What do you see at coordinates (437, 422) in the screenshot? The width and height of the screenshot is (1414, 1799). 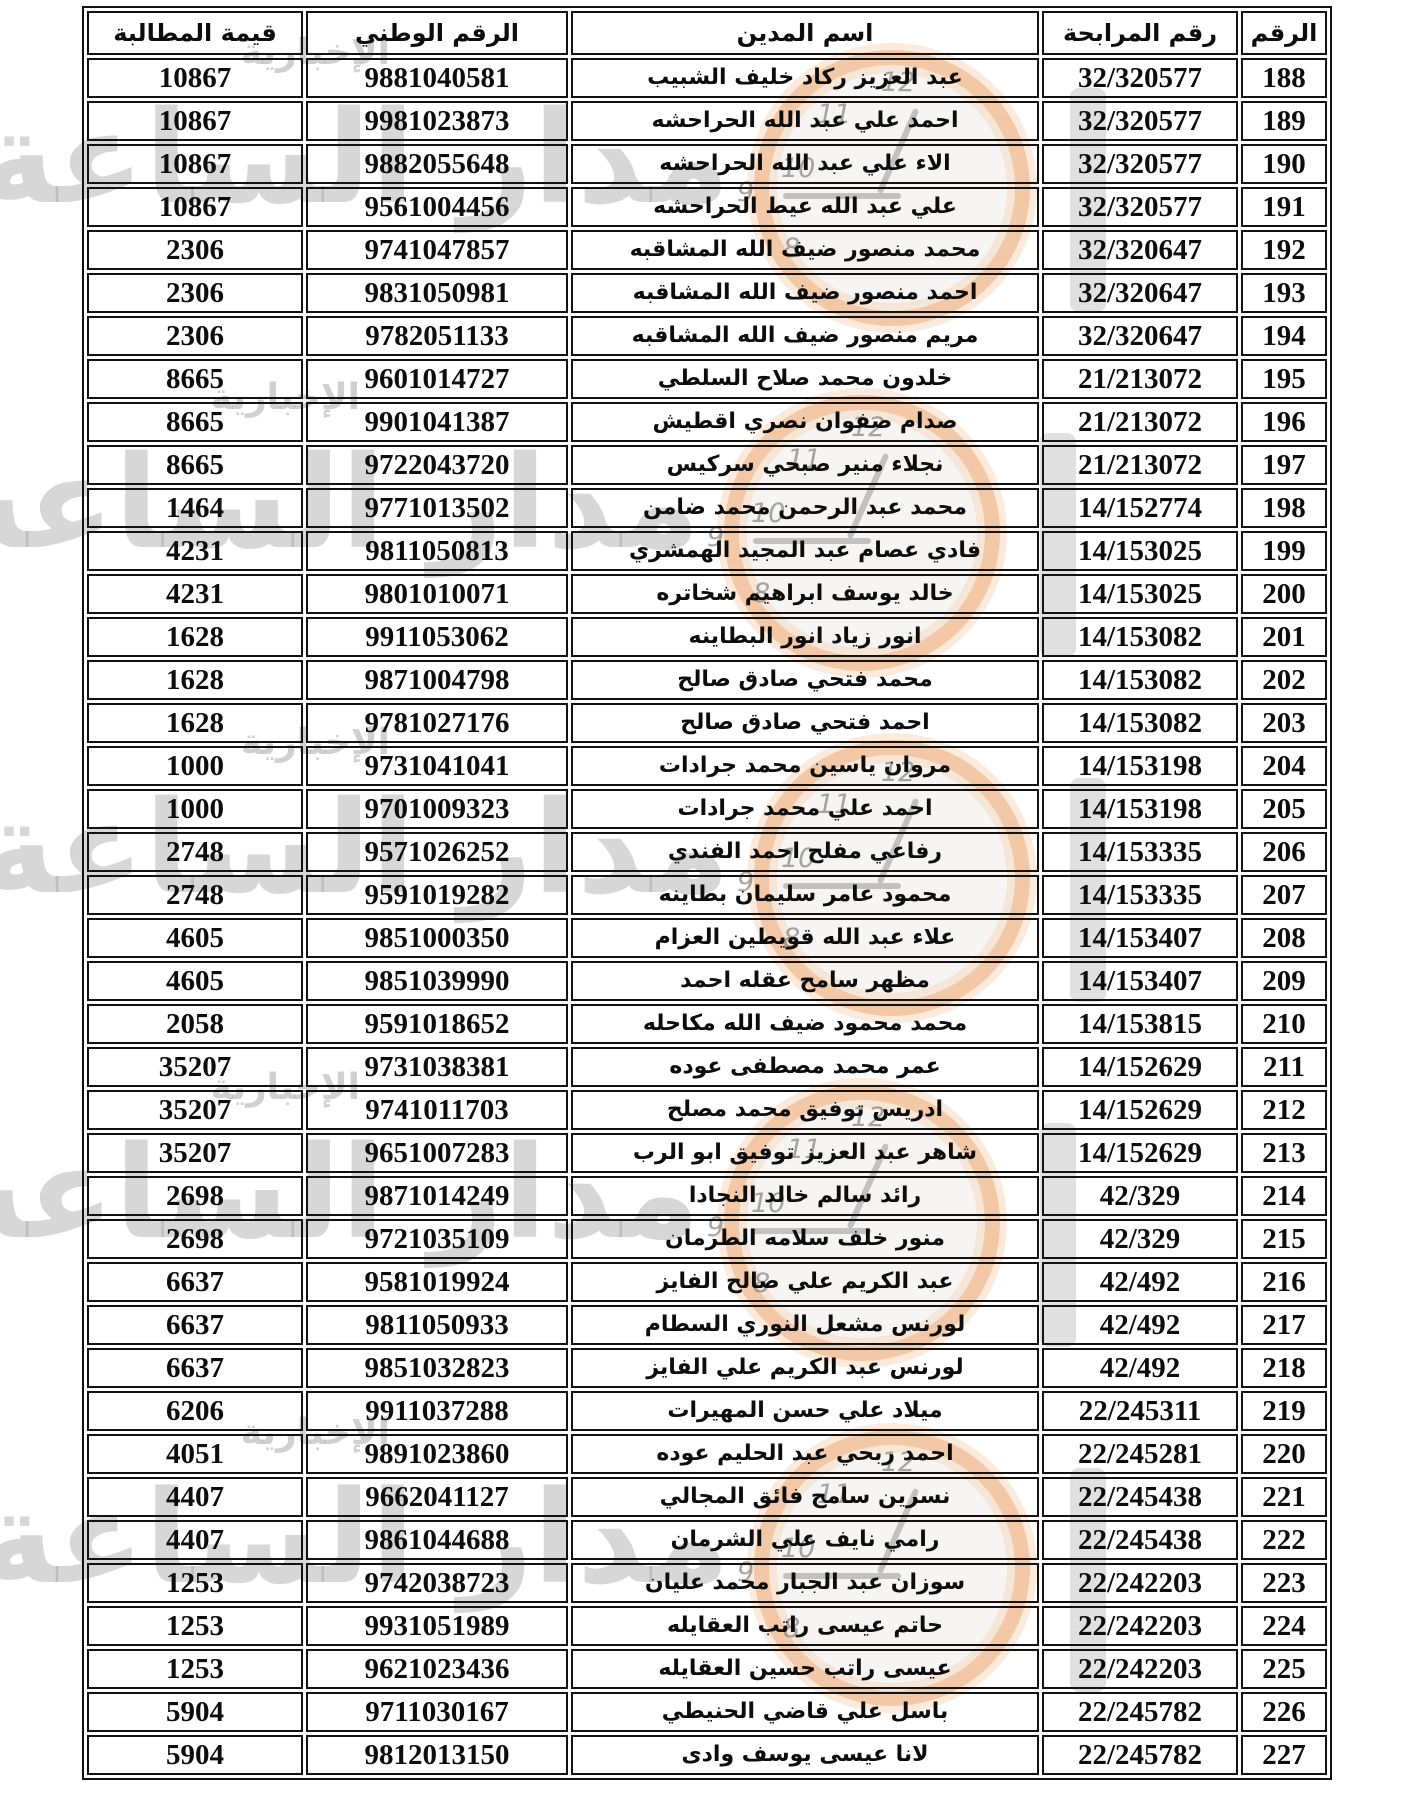 I see `cell-national_id: 9901041387` at bounding box center [437, 422].